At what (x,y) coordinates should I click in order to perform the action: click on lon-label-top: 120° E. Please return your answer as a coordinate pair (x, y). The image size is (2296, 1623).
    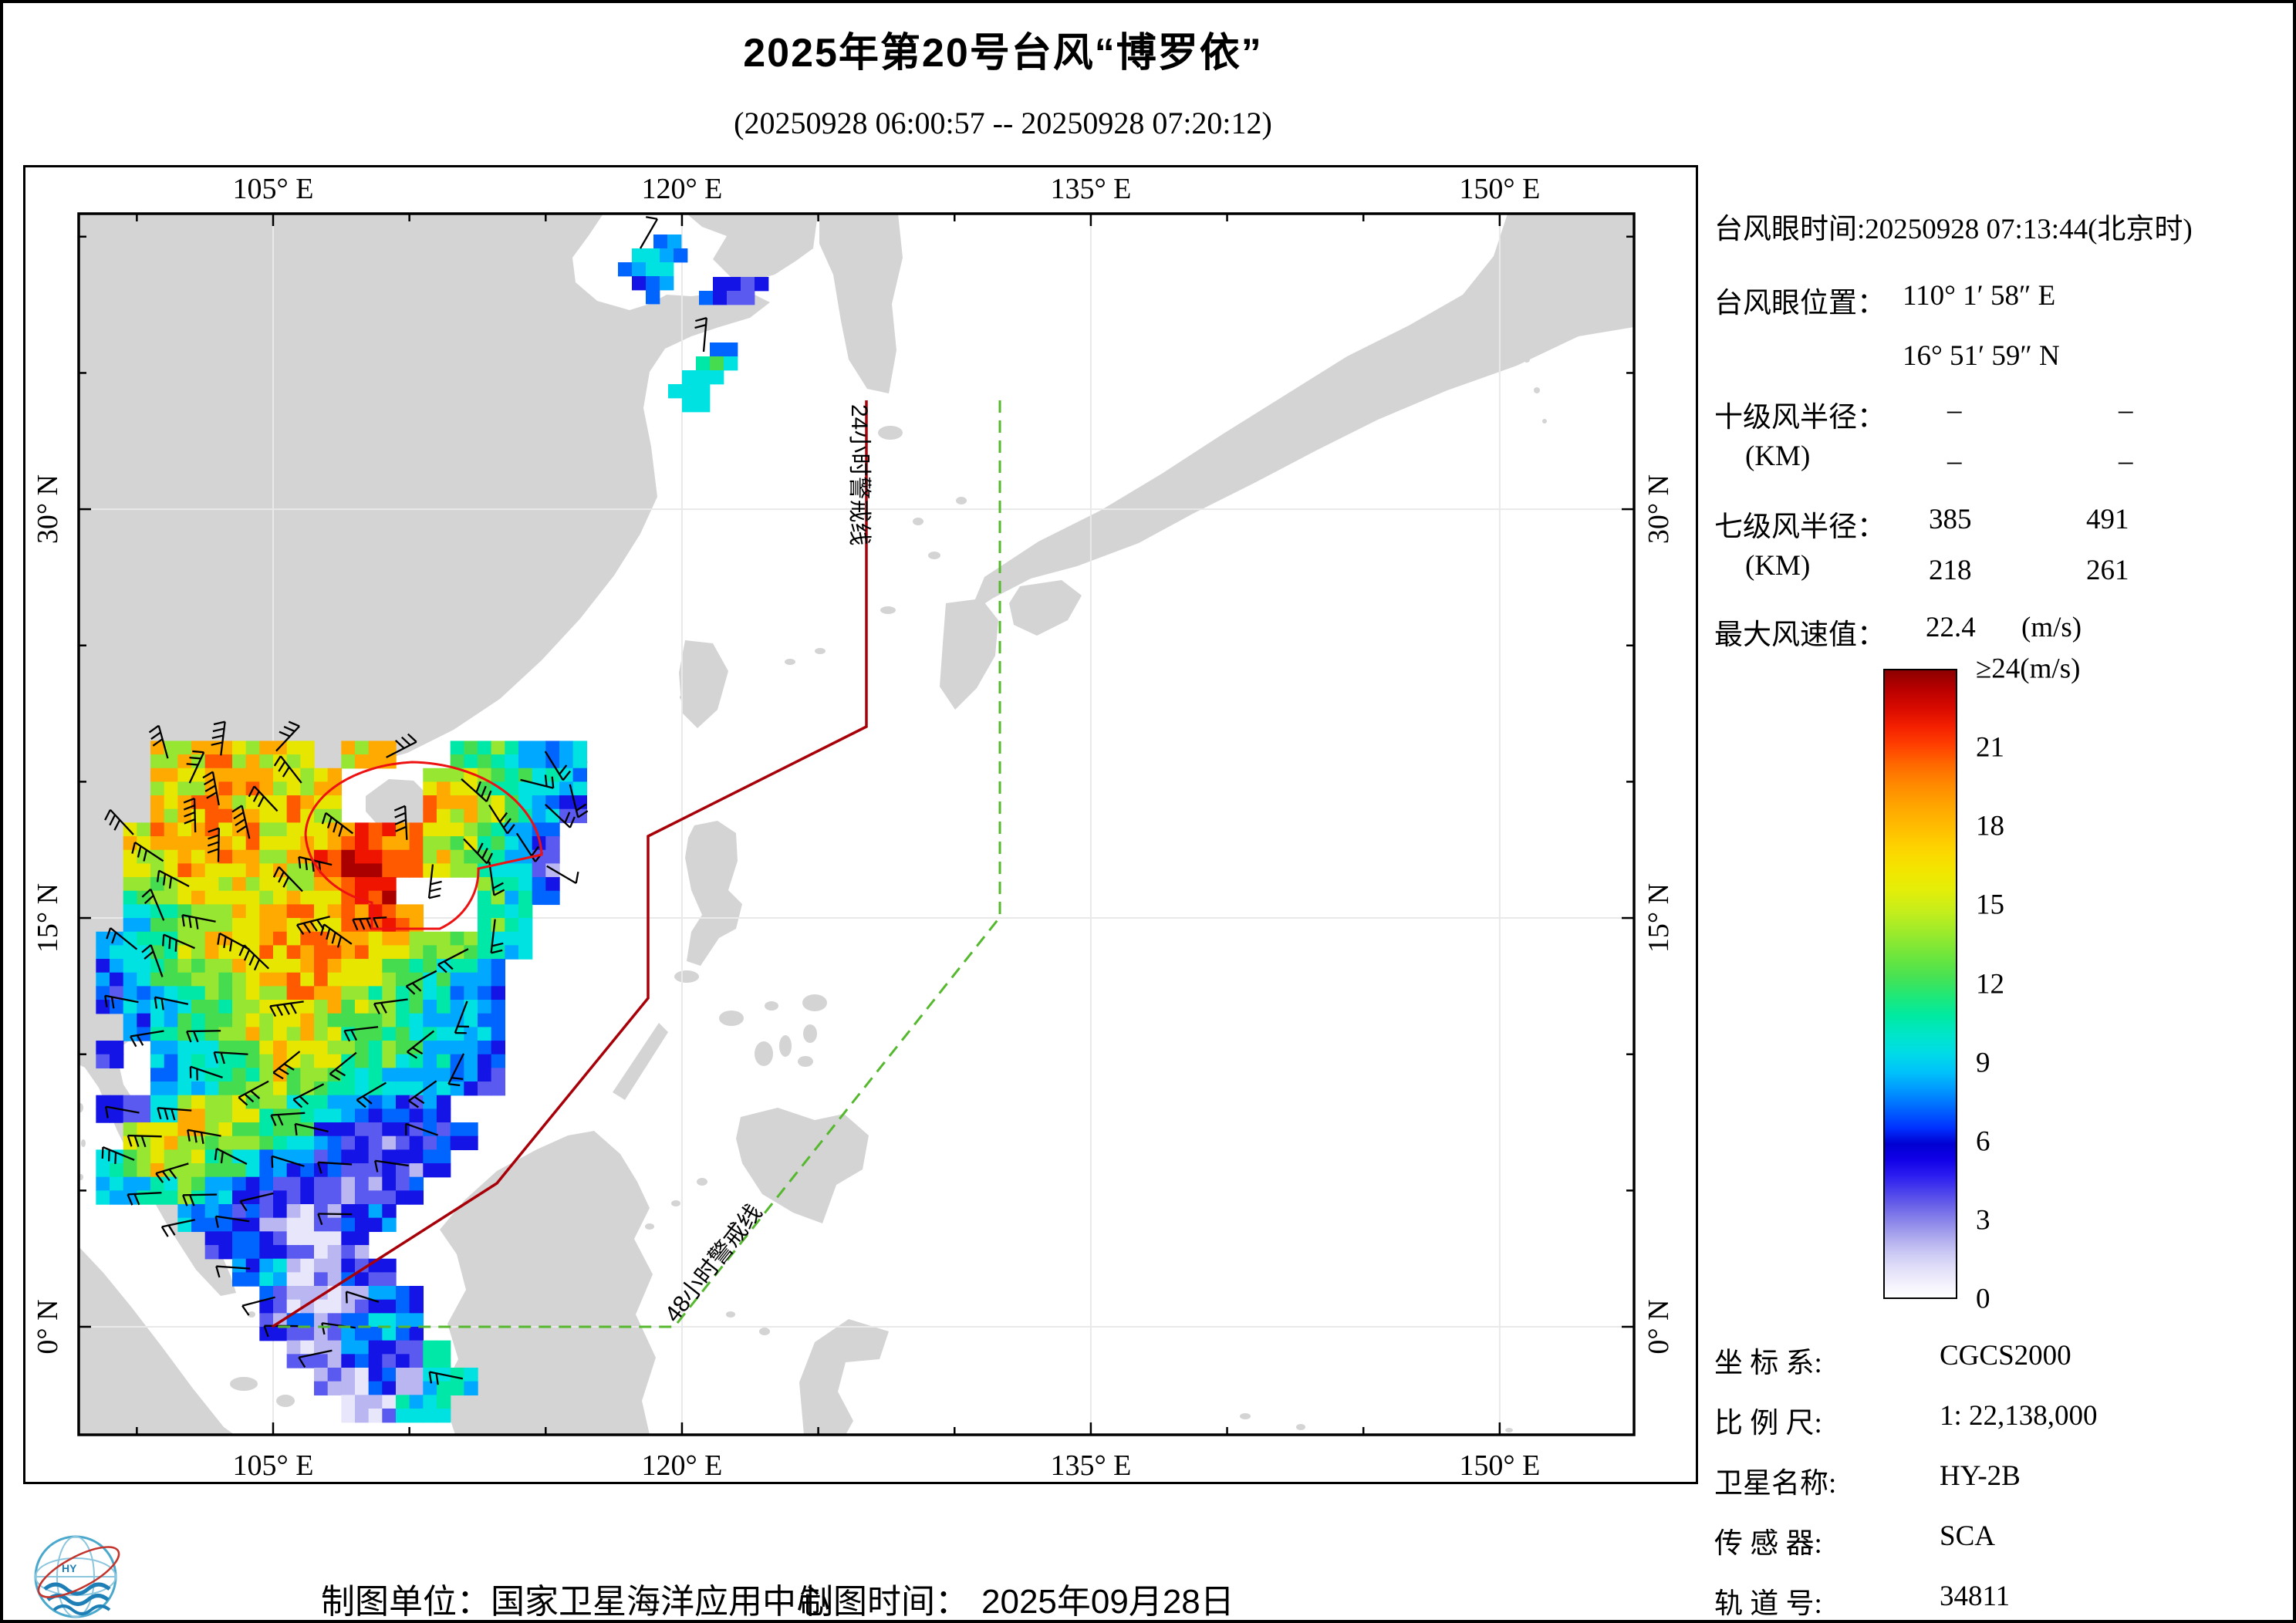
    Looking at the image, I should click on (681, 189).